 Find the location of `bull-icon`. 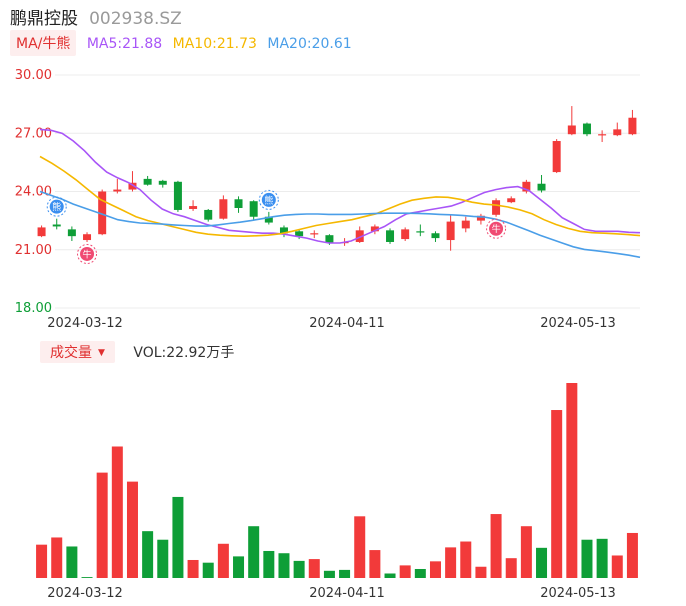

bull-icon is located at coordinates (496, 228).